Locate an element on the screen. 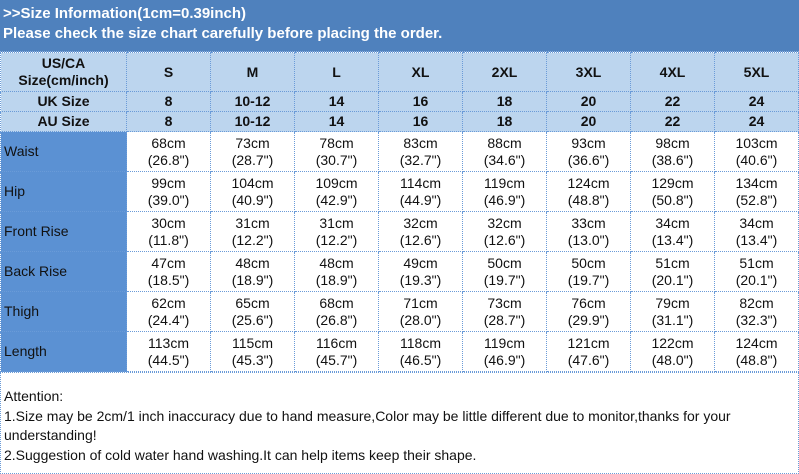 Image resolution: width=799 pixels, height=474 pixels. cm-value: 83cm is located at coordinates (420, 142).